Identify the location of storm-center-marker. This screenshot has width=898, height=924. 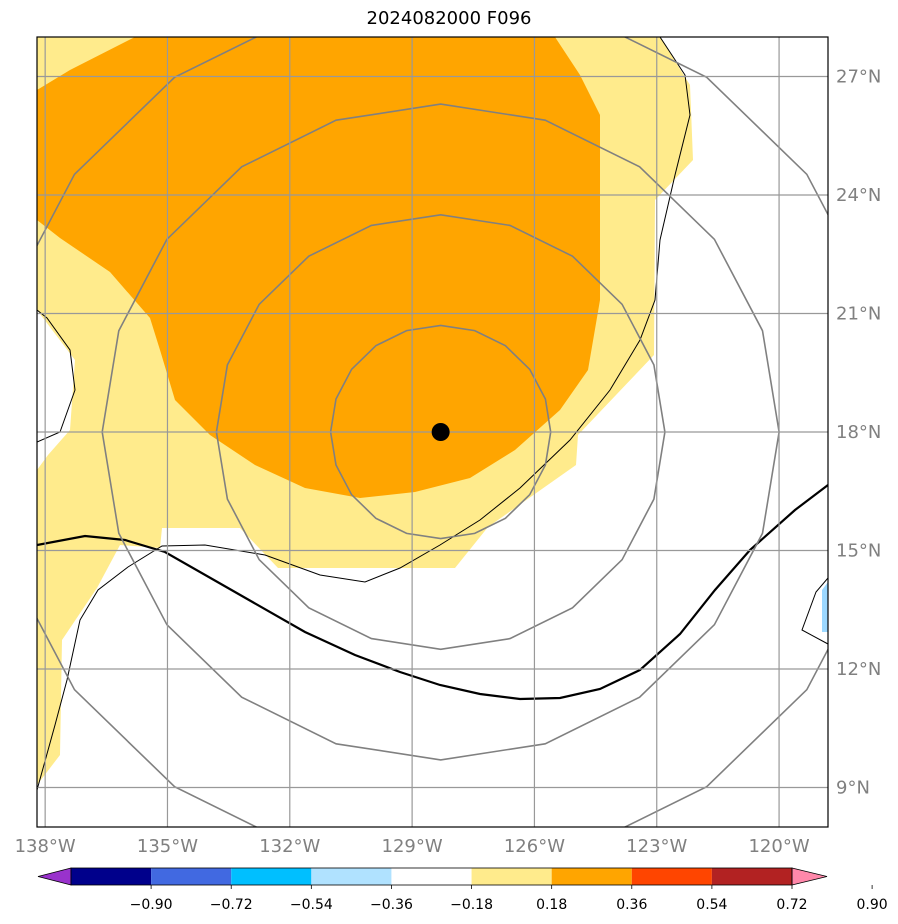
(440, 432).